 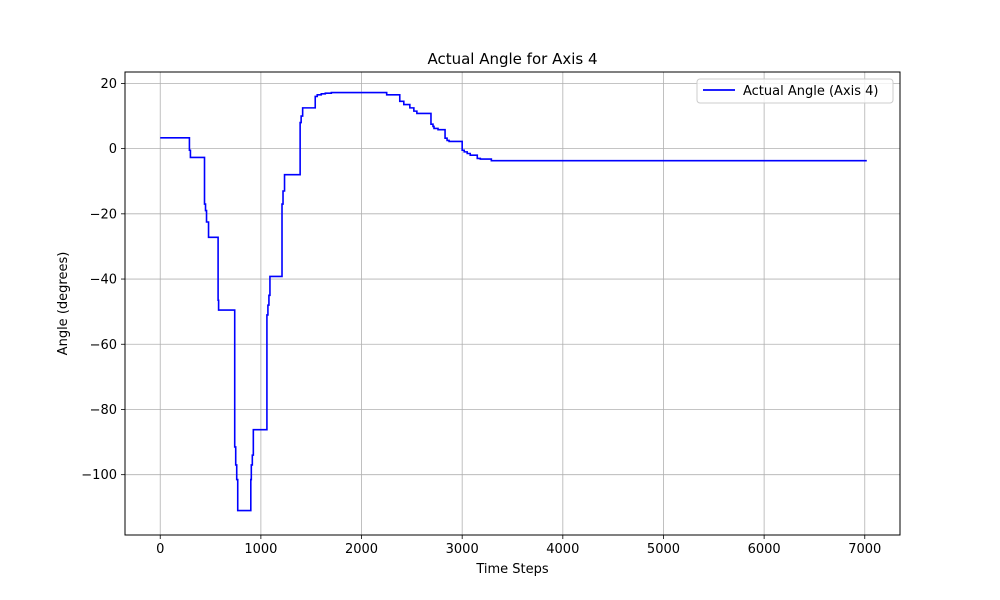 I want to click on x-tick-label: 4000, so click(x=562, y=549).